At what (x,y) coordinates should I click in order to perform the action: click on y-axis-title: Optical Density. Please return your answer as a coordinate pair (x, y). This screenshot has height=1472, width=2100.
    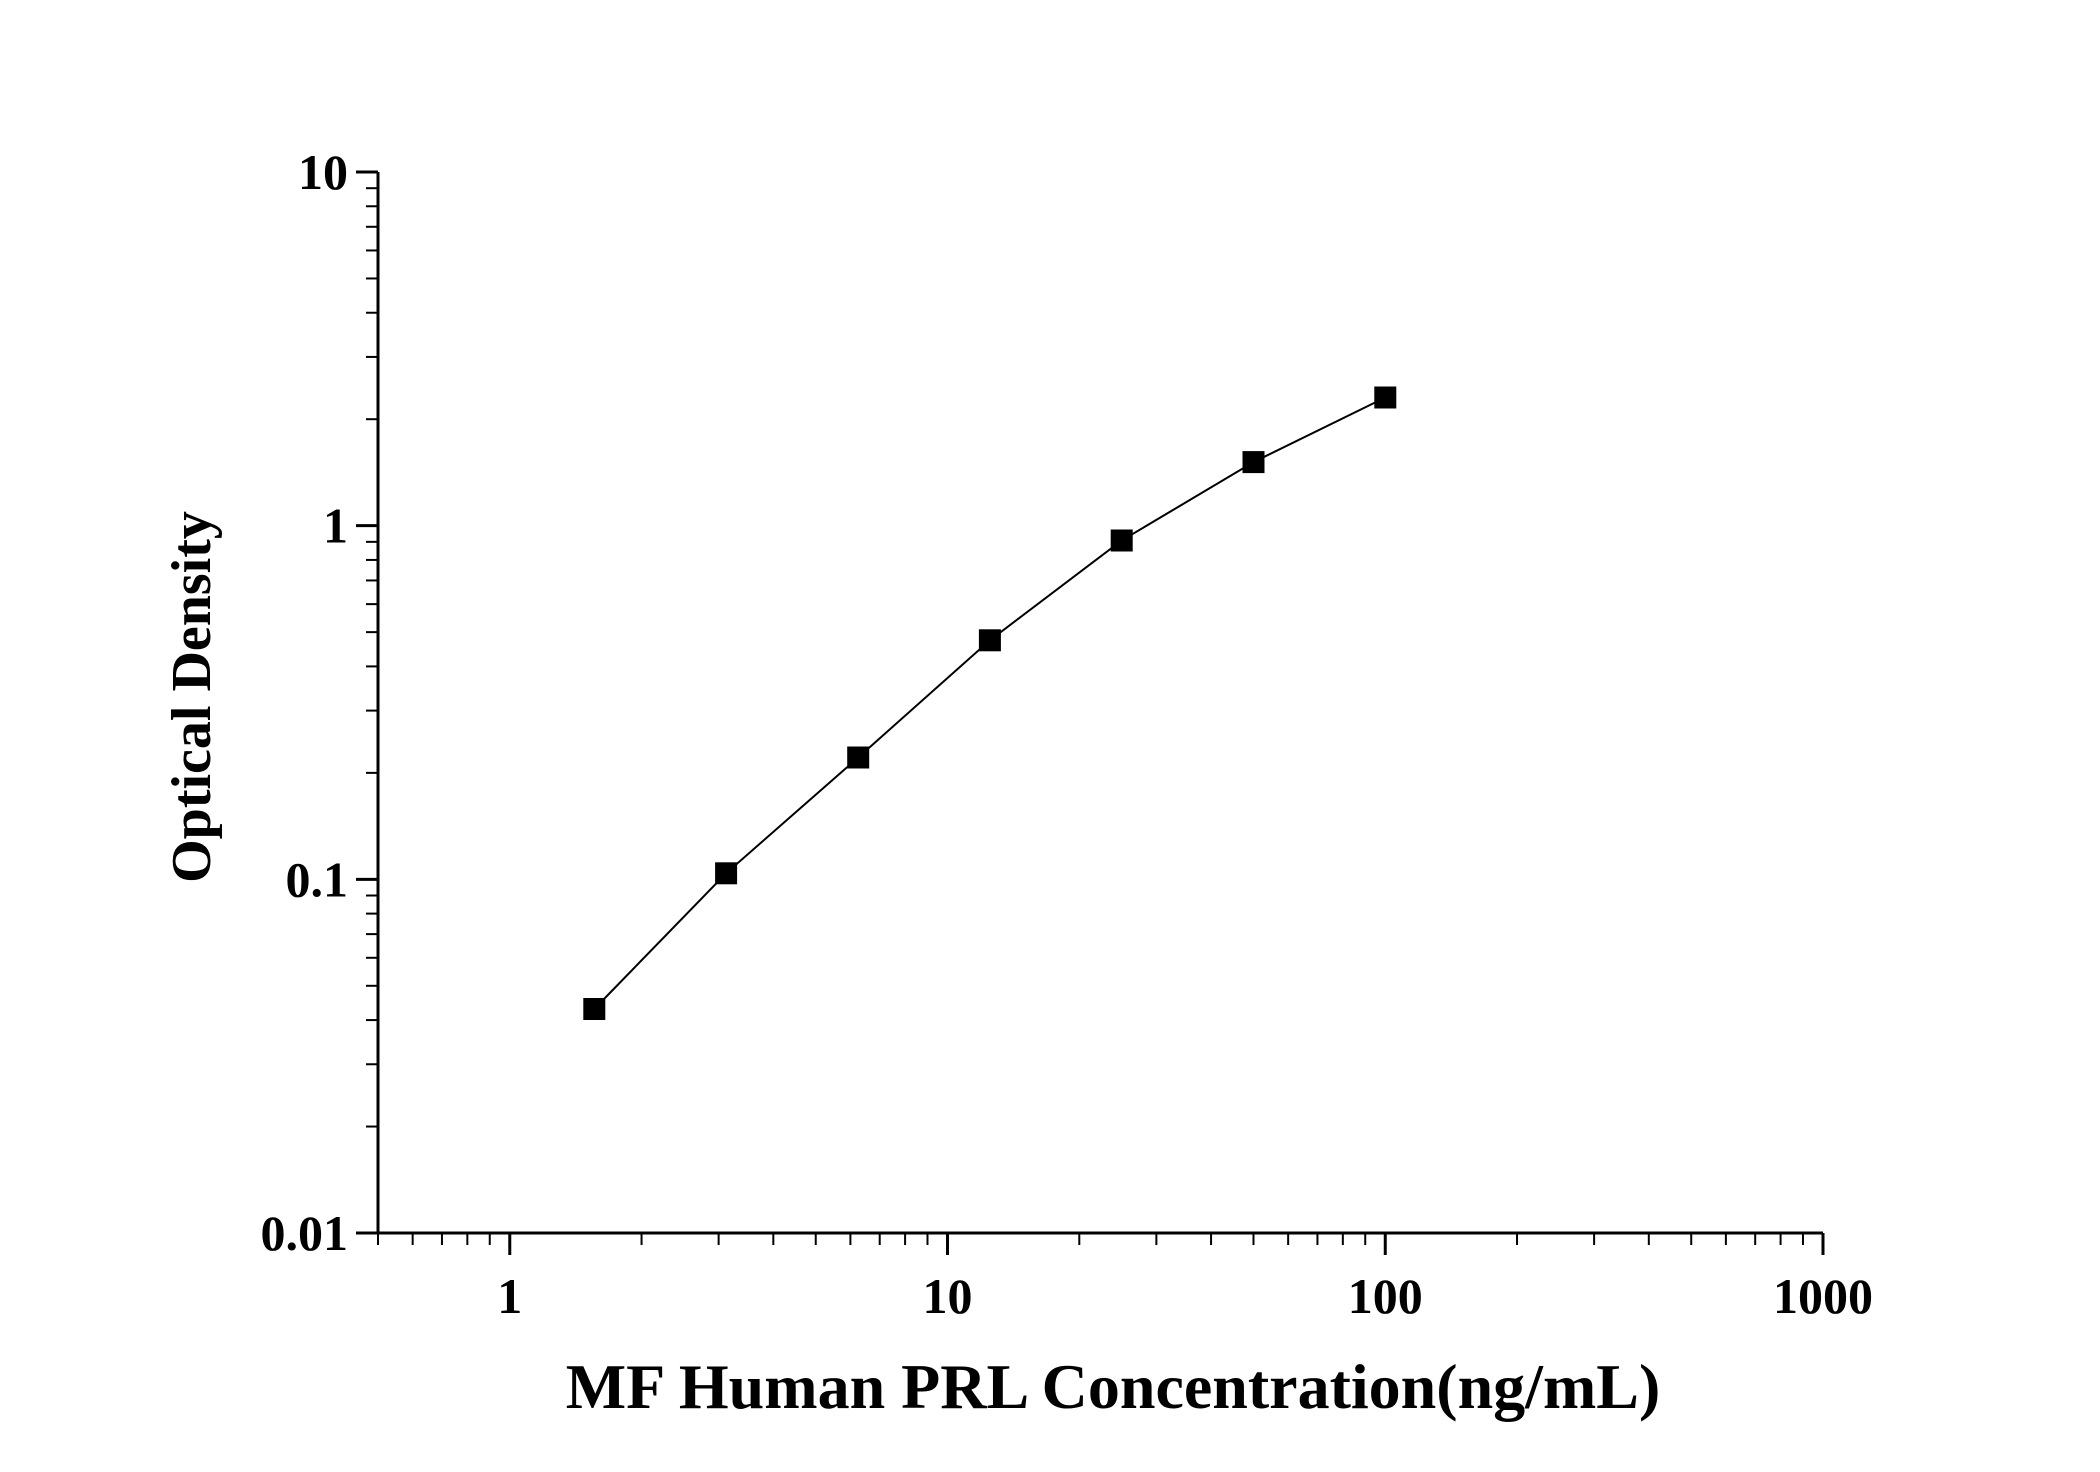
    Looking at the image, I should click on (192, 697).